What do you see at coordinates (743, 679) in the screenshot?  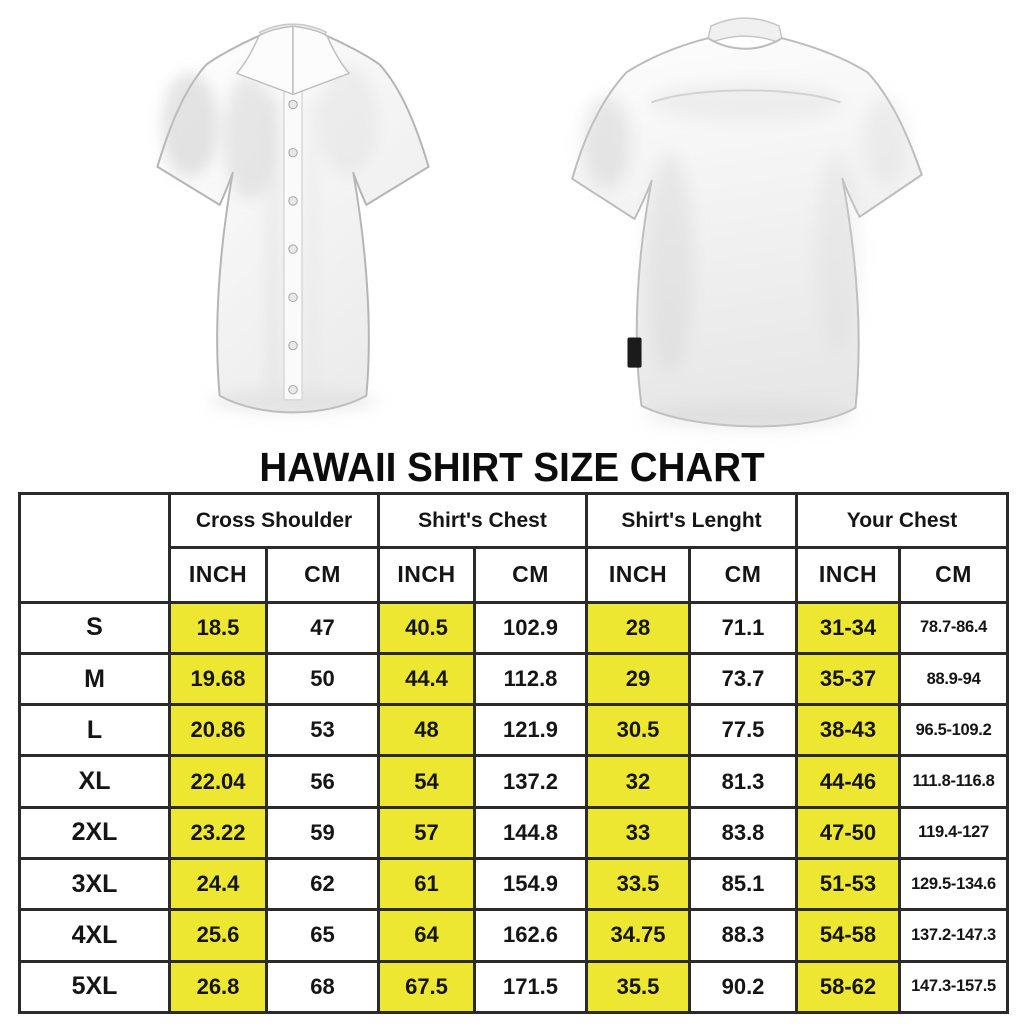 I see `value-cell: 73.7` at bounding box center [743, 679].